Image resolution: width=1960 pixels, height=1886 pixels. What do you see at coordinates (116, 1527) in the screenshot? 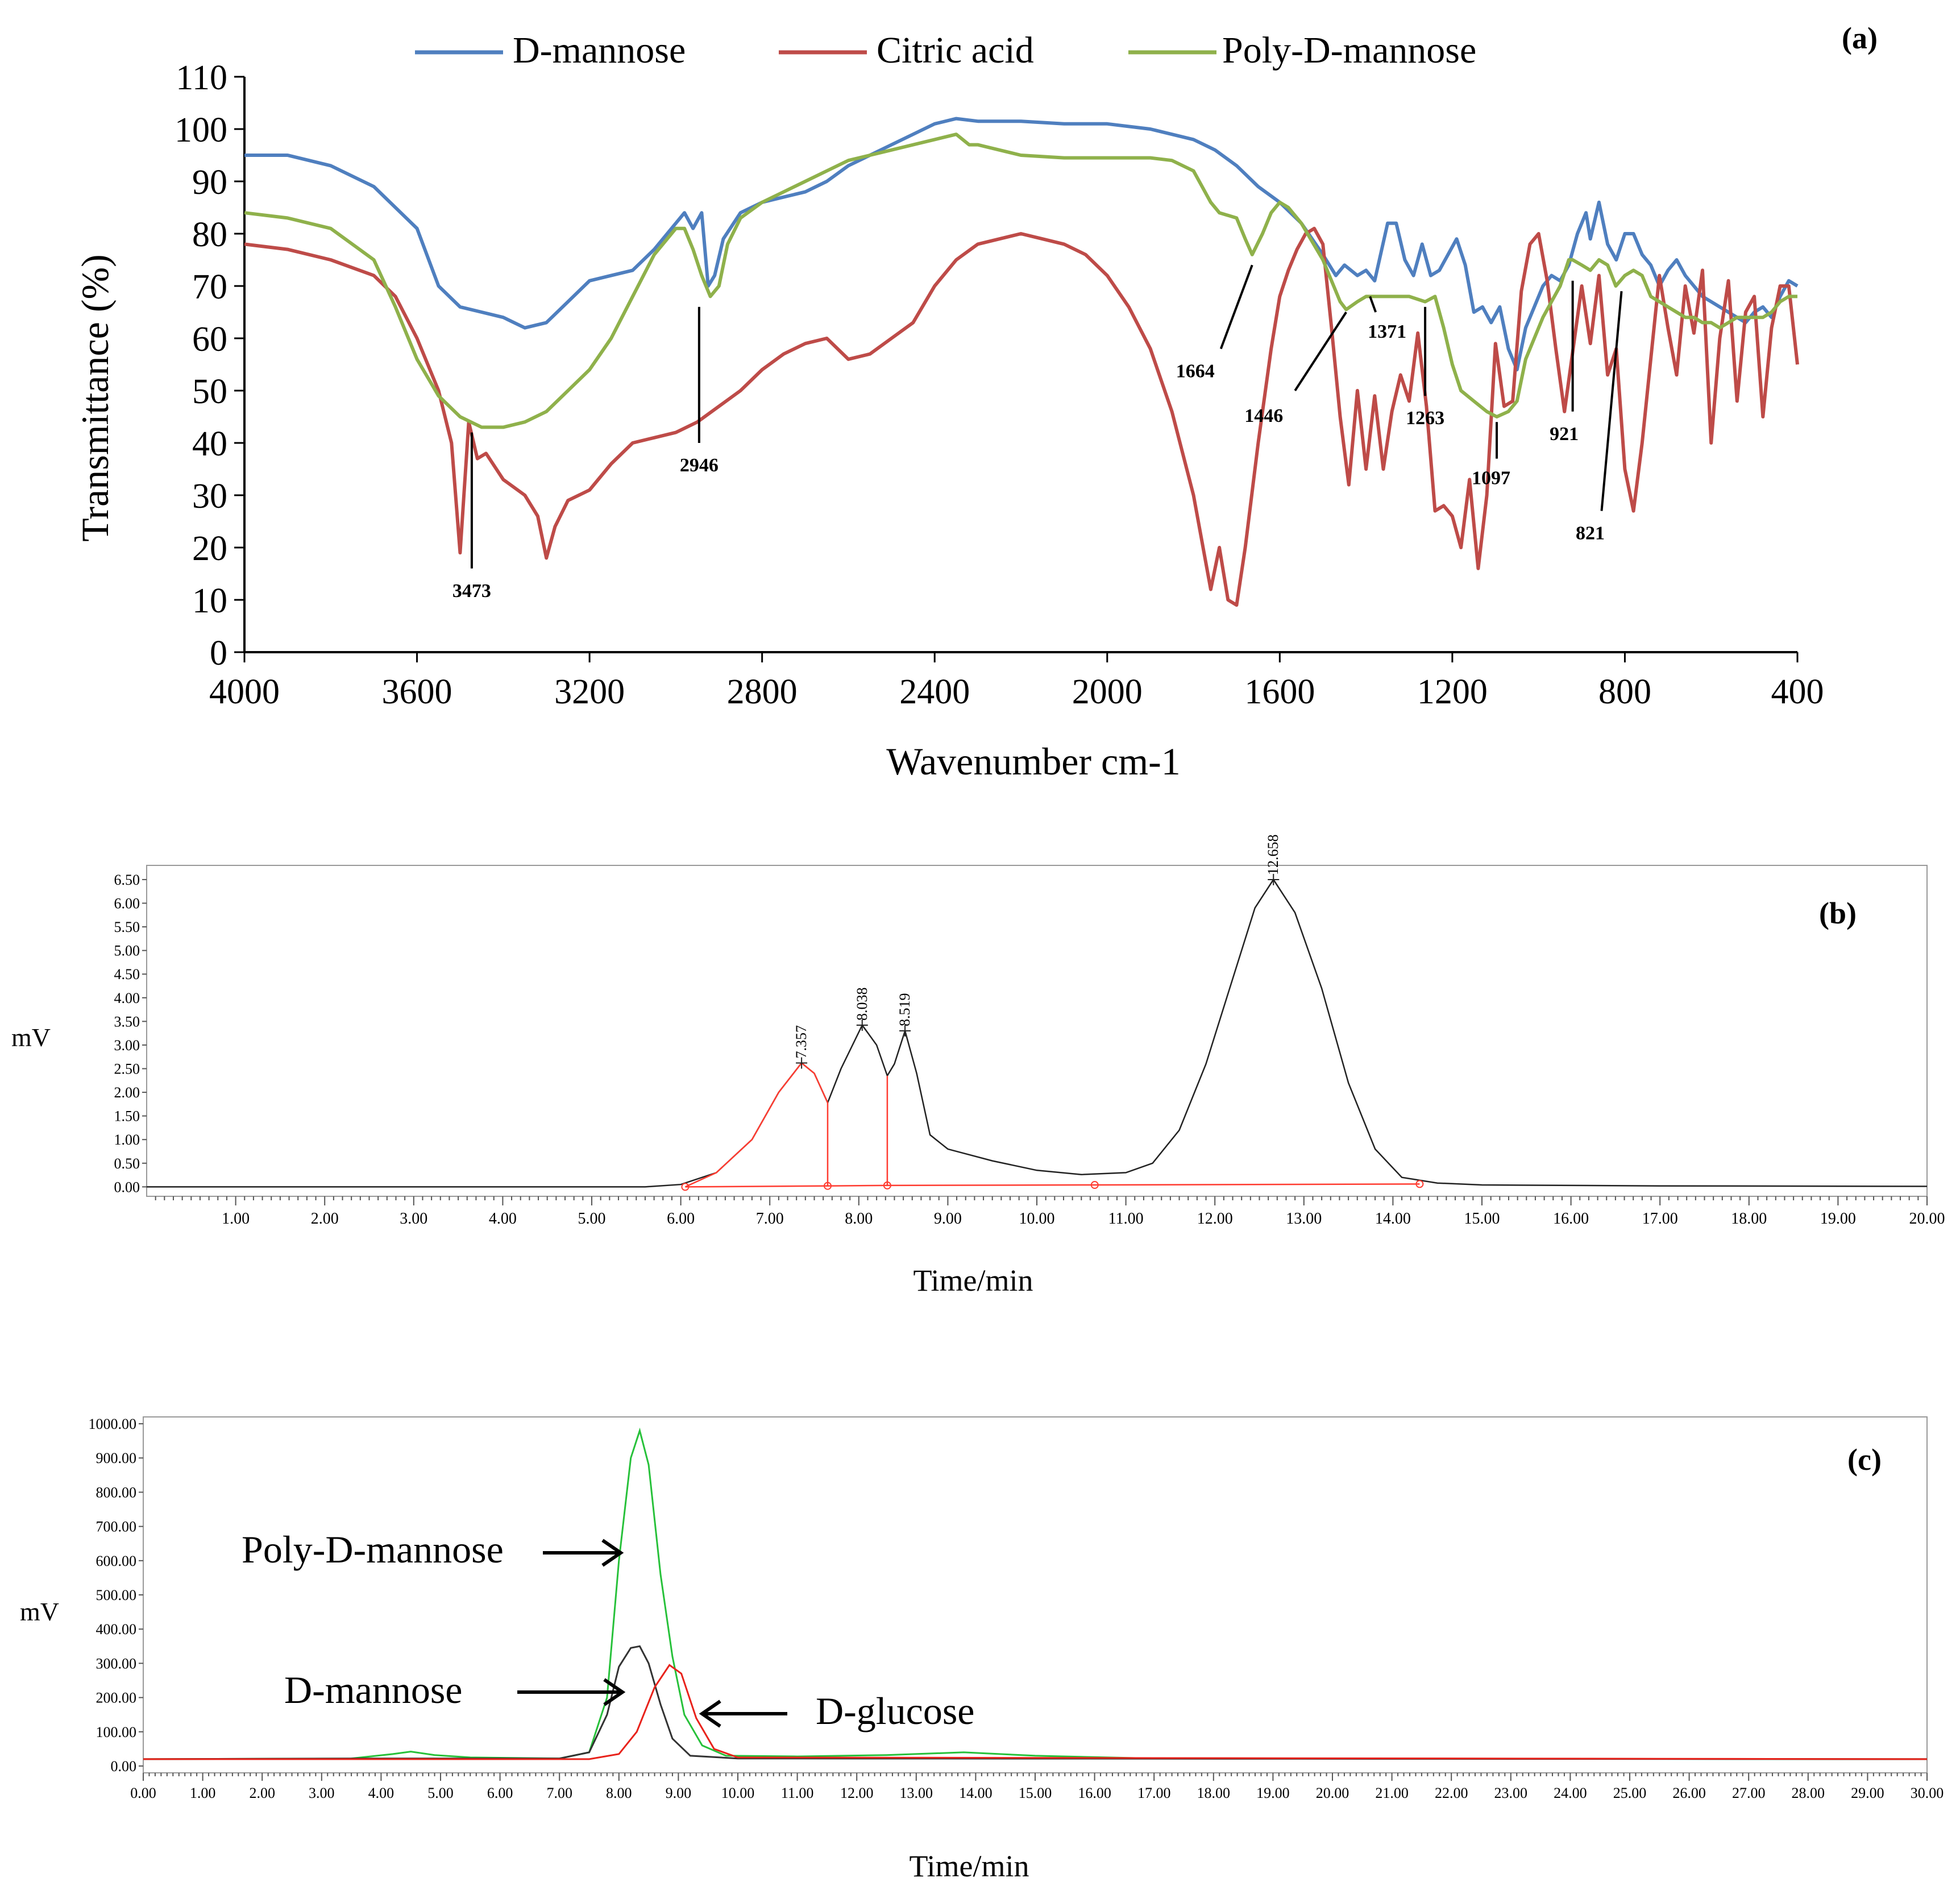
I see `y-tick-label-c: 700.00` at bounding box center [116, 1527].